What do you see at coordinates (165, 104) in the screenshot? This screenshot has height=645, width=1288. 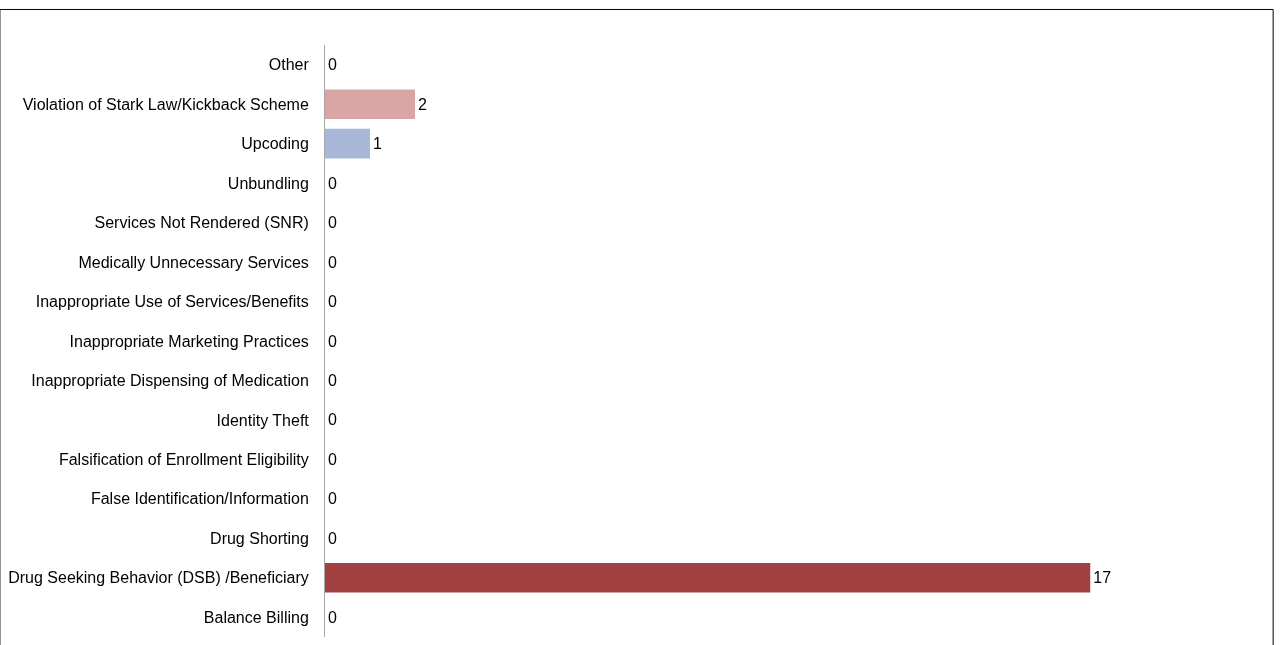 I see `y-tick-label: Violation of Stark Law/Kickback Scheme` at bounding box center [165, 104].